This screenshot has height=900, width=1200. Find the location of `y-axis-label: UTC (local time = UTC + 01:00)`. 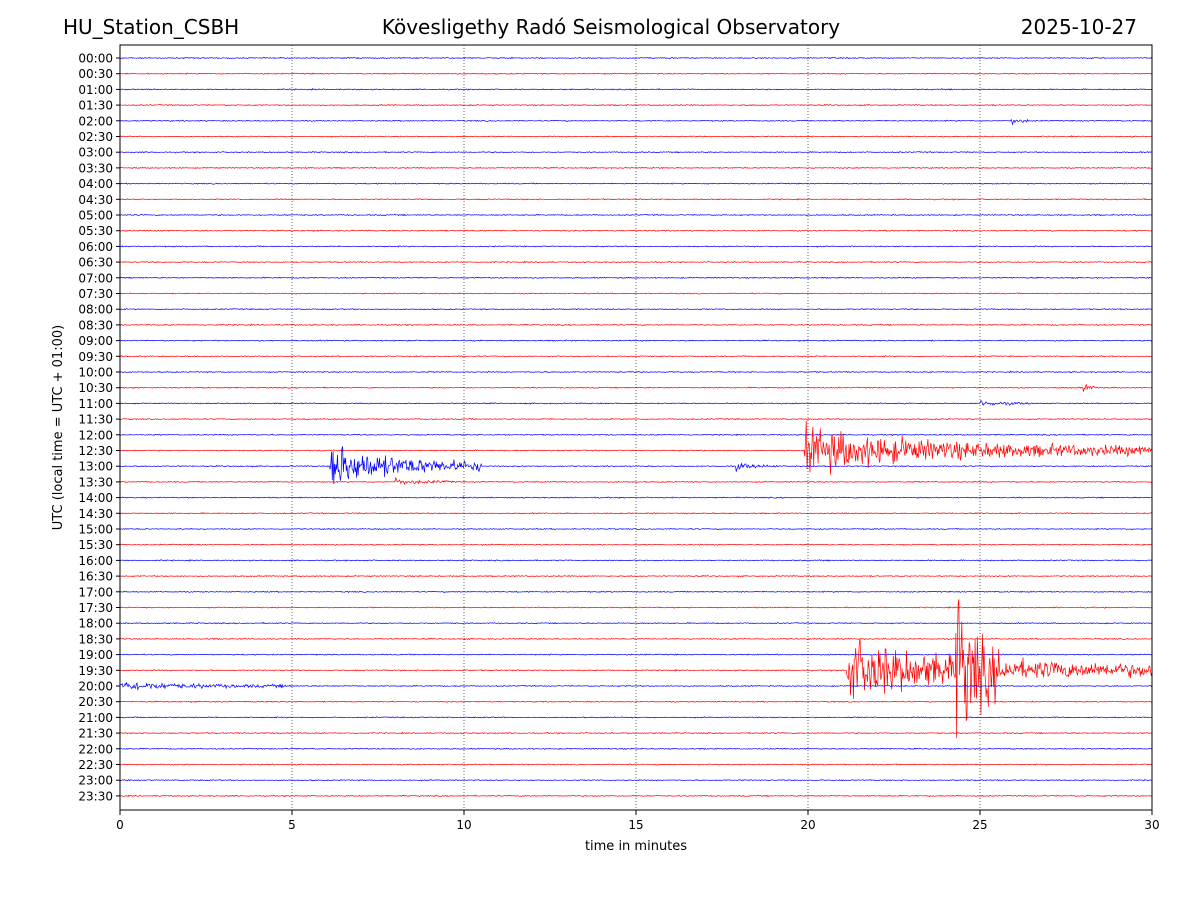

y-axis-label: UTC (local time = UTC + 01:00) is located at coordinates (58, 427).